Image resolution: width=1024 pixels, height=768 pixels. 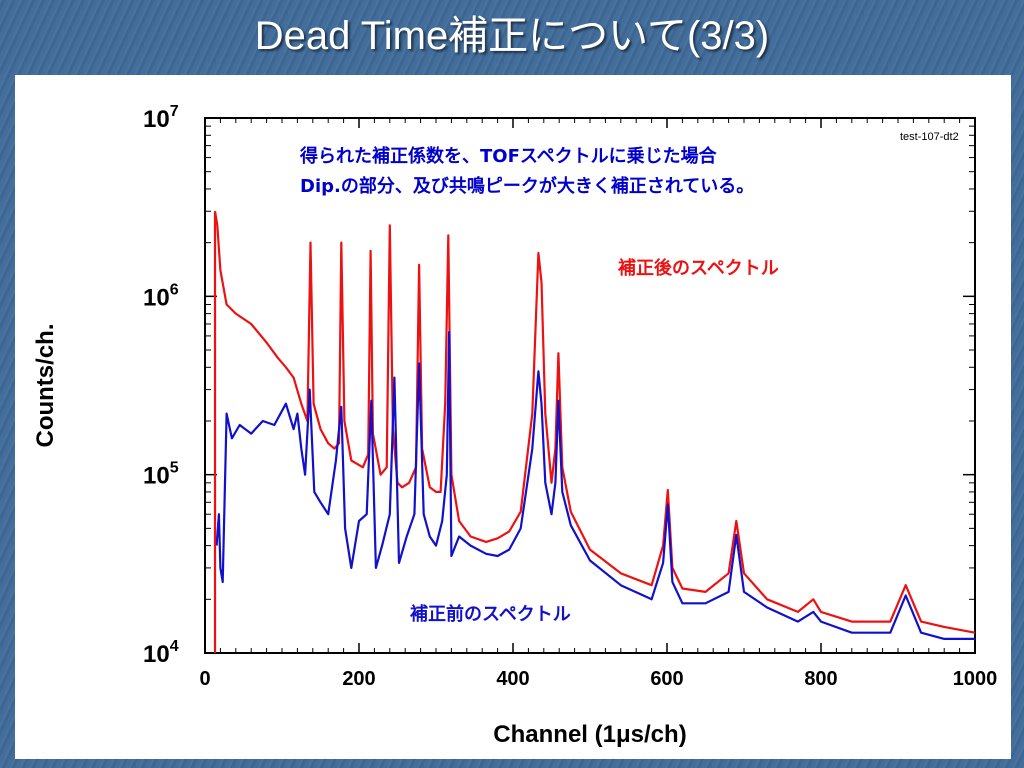 I want to click on x-tick-label: 1000, so click(x=975, y=679).